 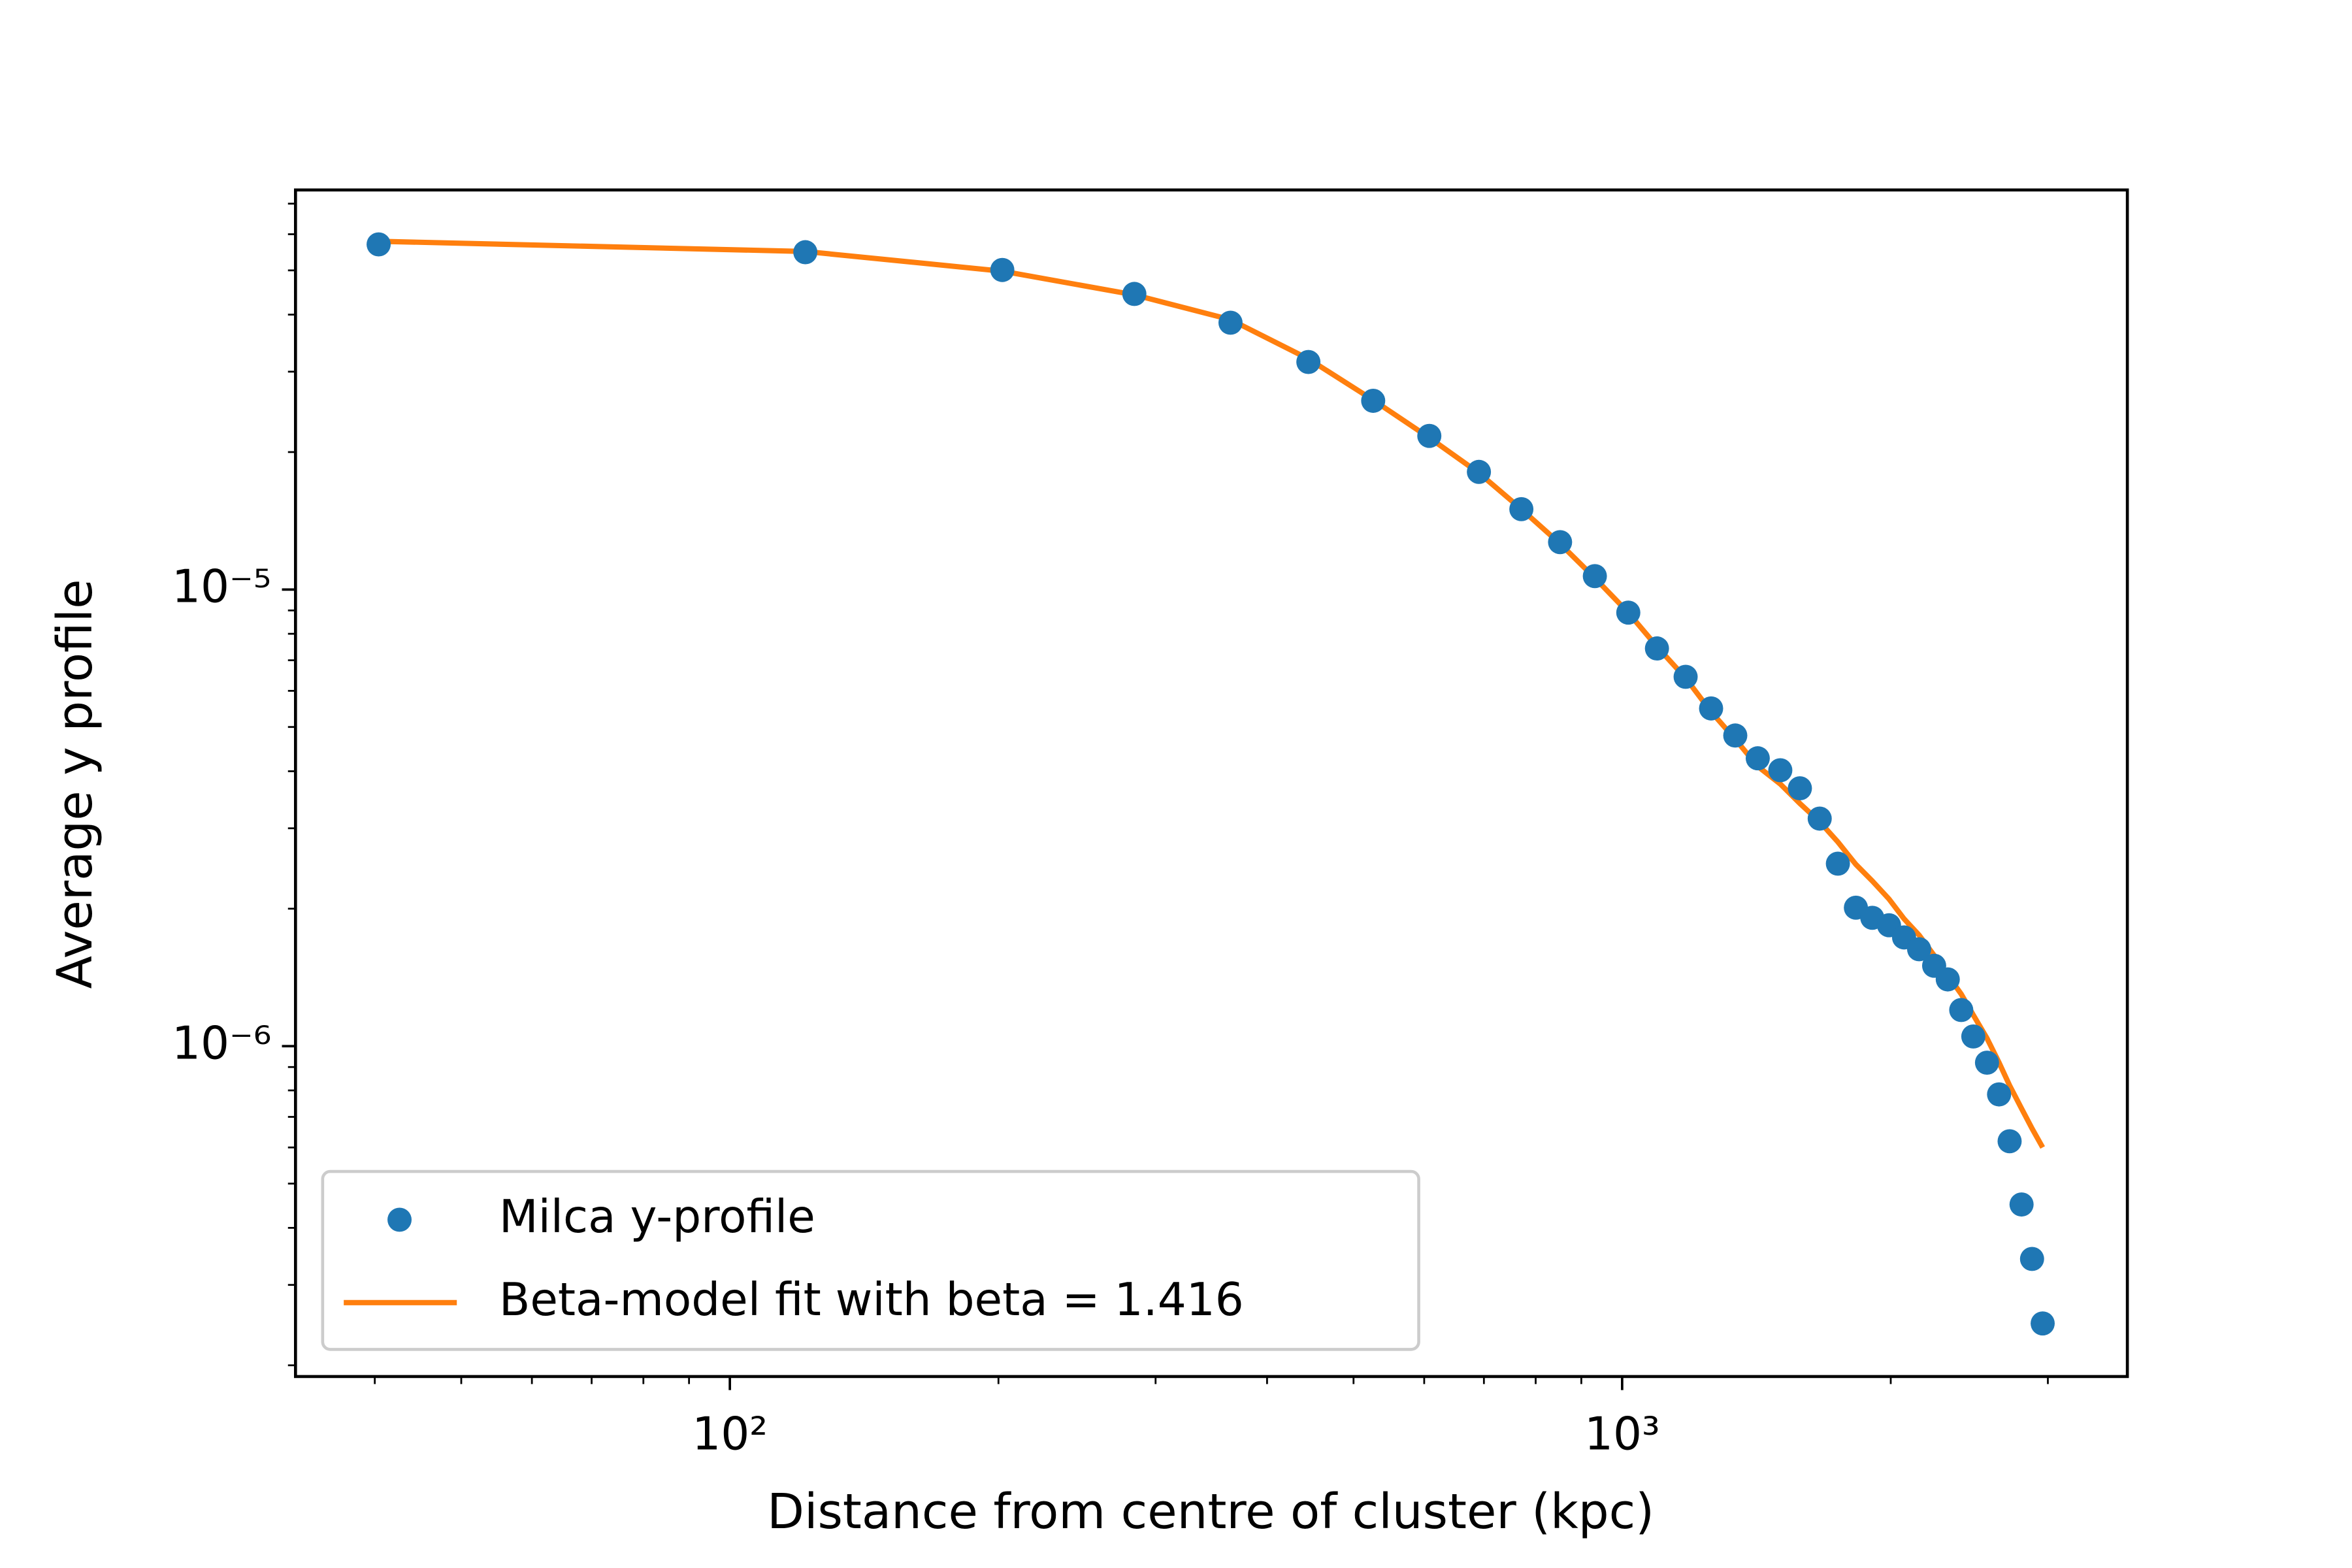 What do you see at coordinates (75, 784) in the screenshot?
I see `y-axis-label: Average y profile` at bounding box center [75, 784].